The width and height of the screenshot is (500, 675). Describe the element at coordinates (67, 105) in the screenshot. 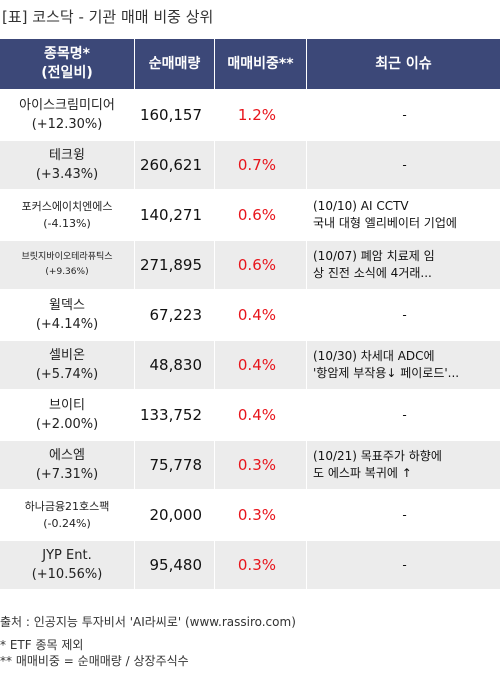

I see `stock-name: 아이스크림미디어` at that location.